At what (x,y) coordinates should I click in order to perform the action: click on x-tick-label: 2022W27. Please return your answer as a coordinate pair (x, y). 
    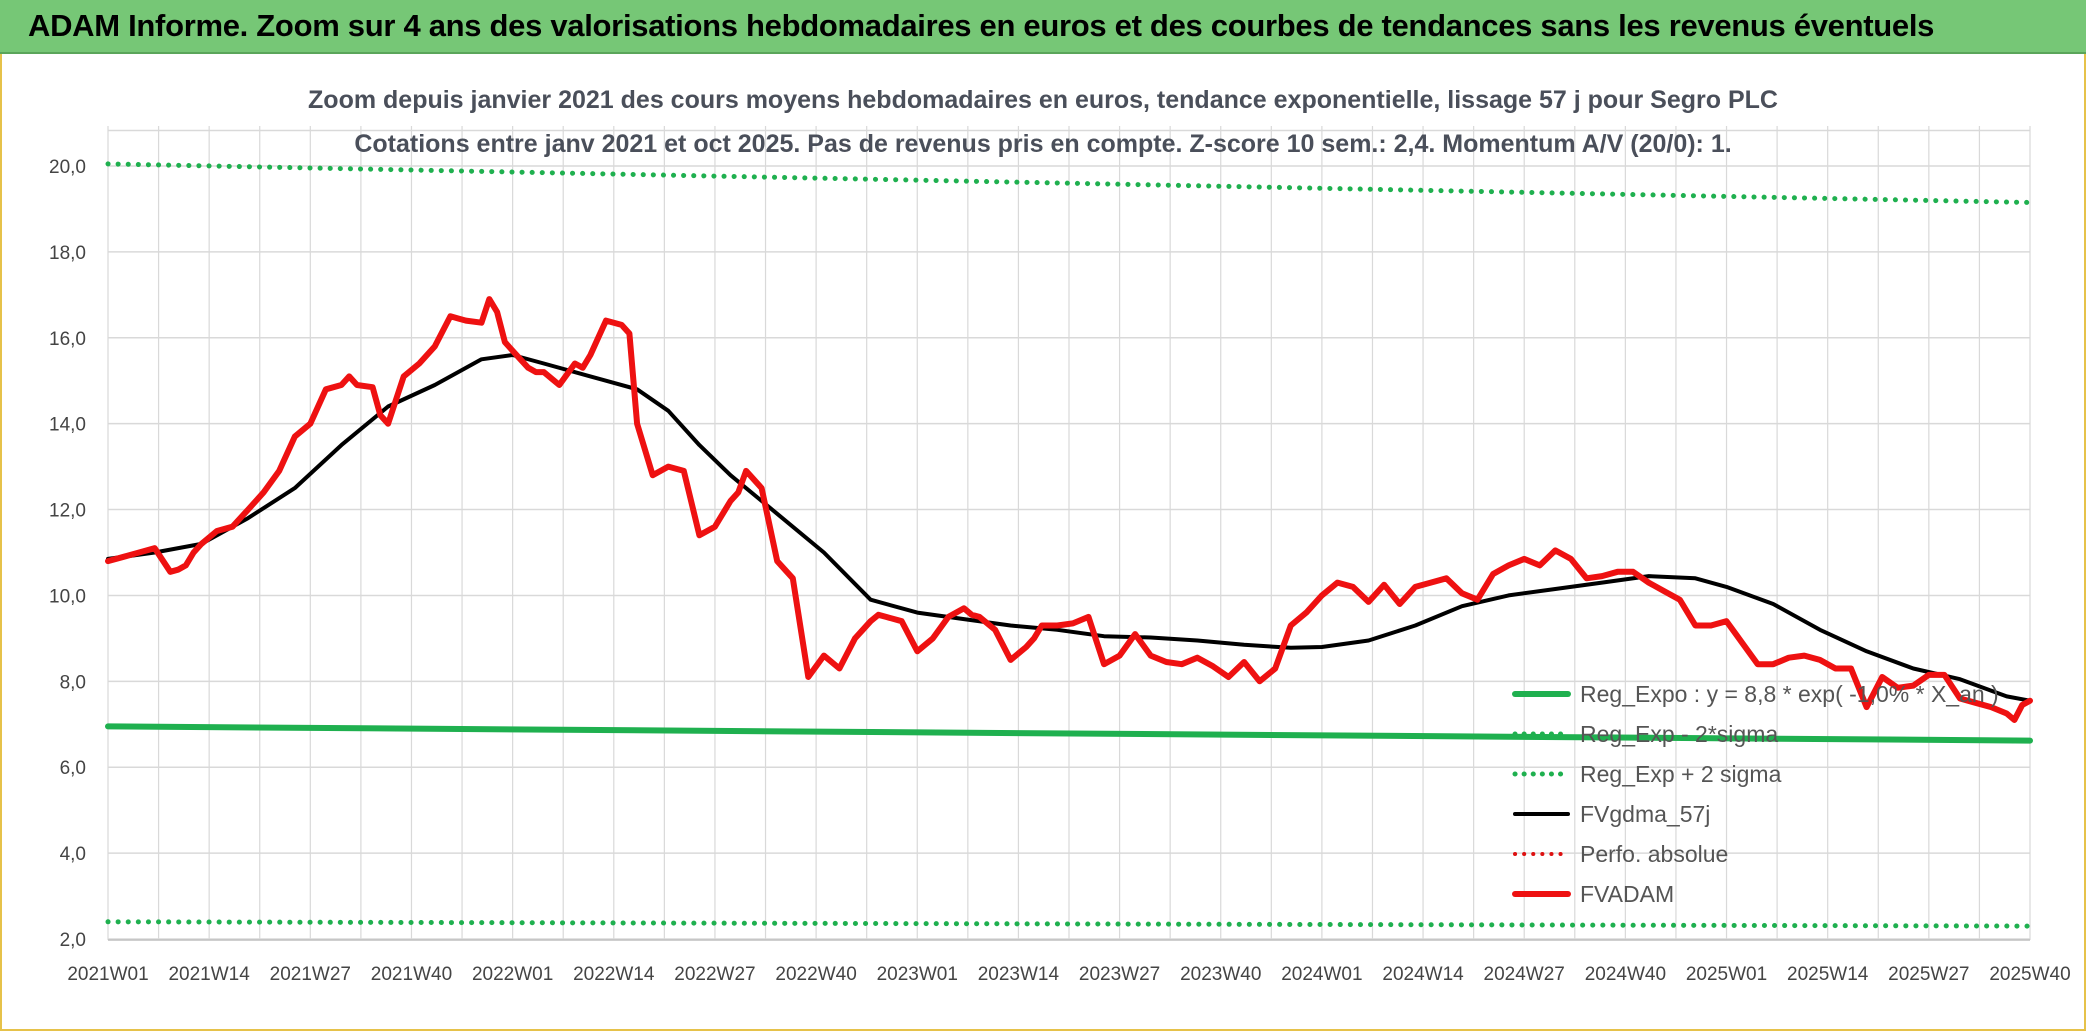
    Looking at the image, I should click on (714, 974).